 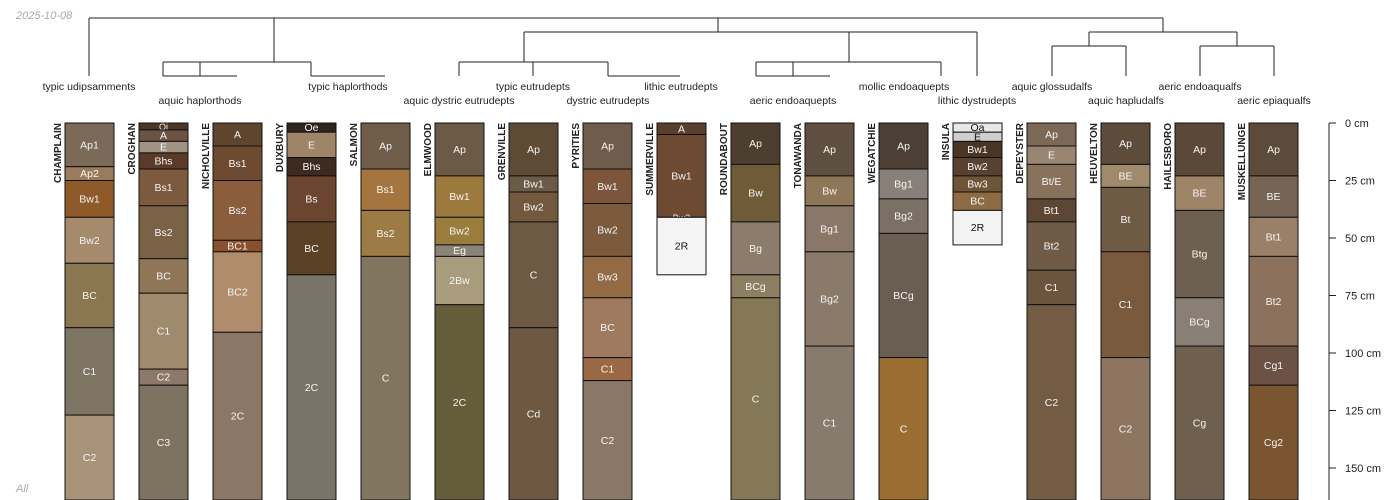 What do you see at coordinates (533, 87) in the screenshot?
I see `taxonomy-label: typic eutrudepts` at bounding box center [533, 87].